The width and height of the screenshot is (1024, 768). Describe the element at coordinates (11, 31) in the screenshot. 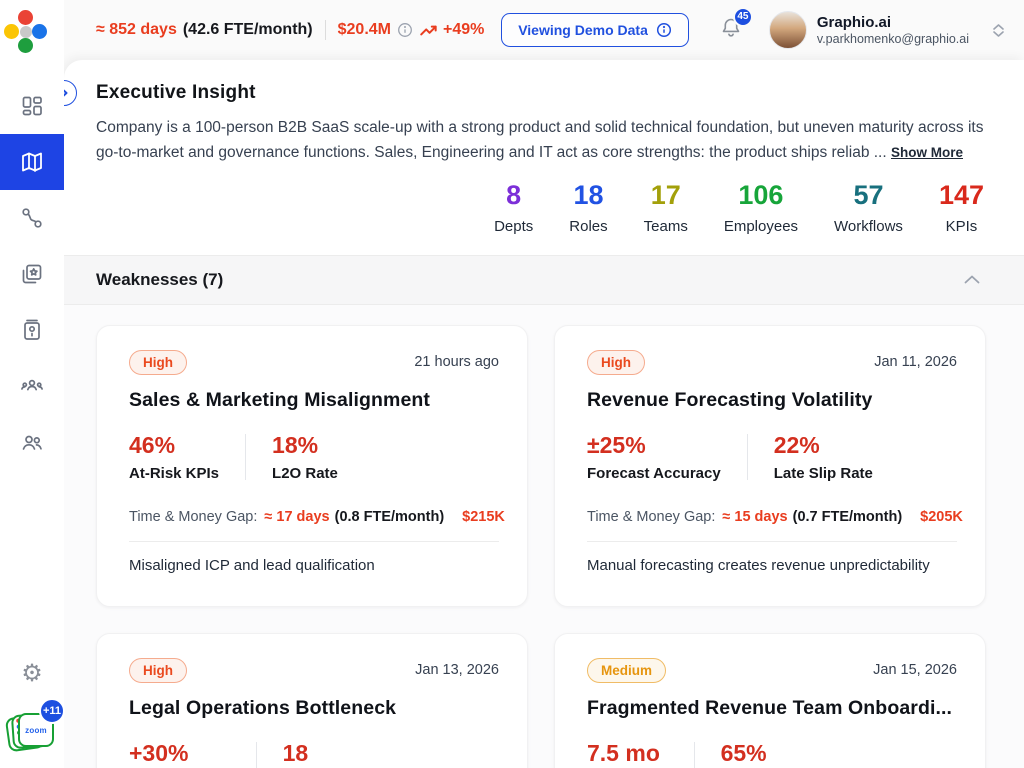

I see `logo-dot-yellow` at that location.